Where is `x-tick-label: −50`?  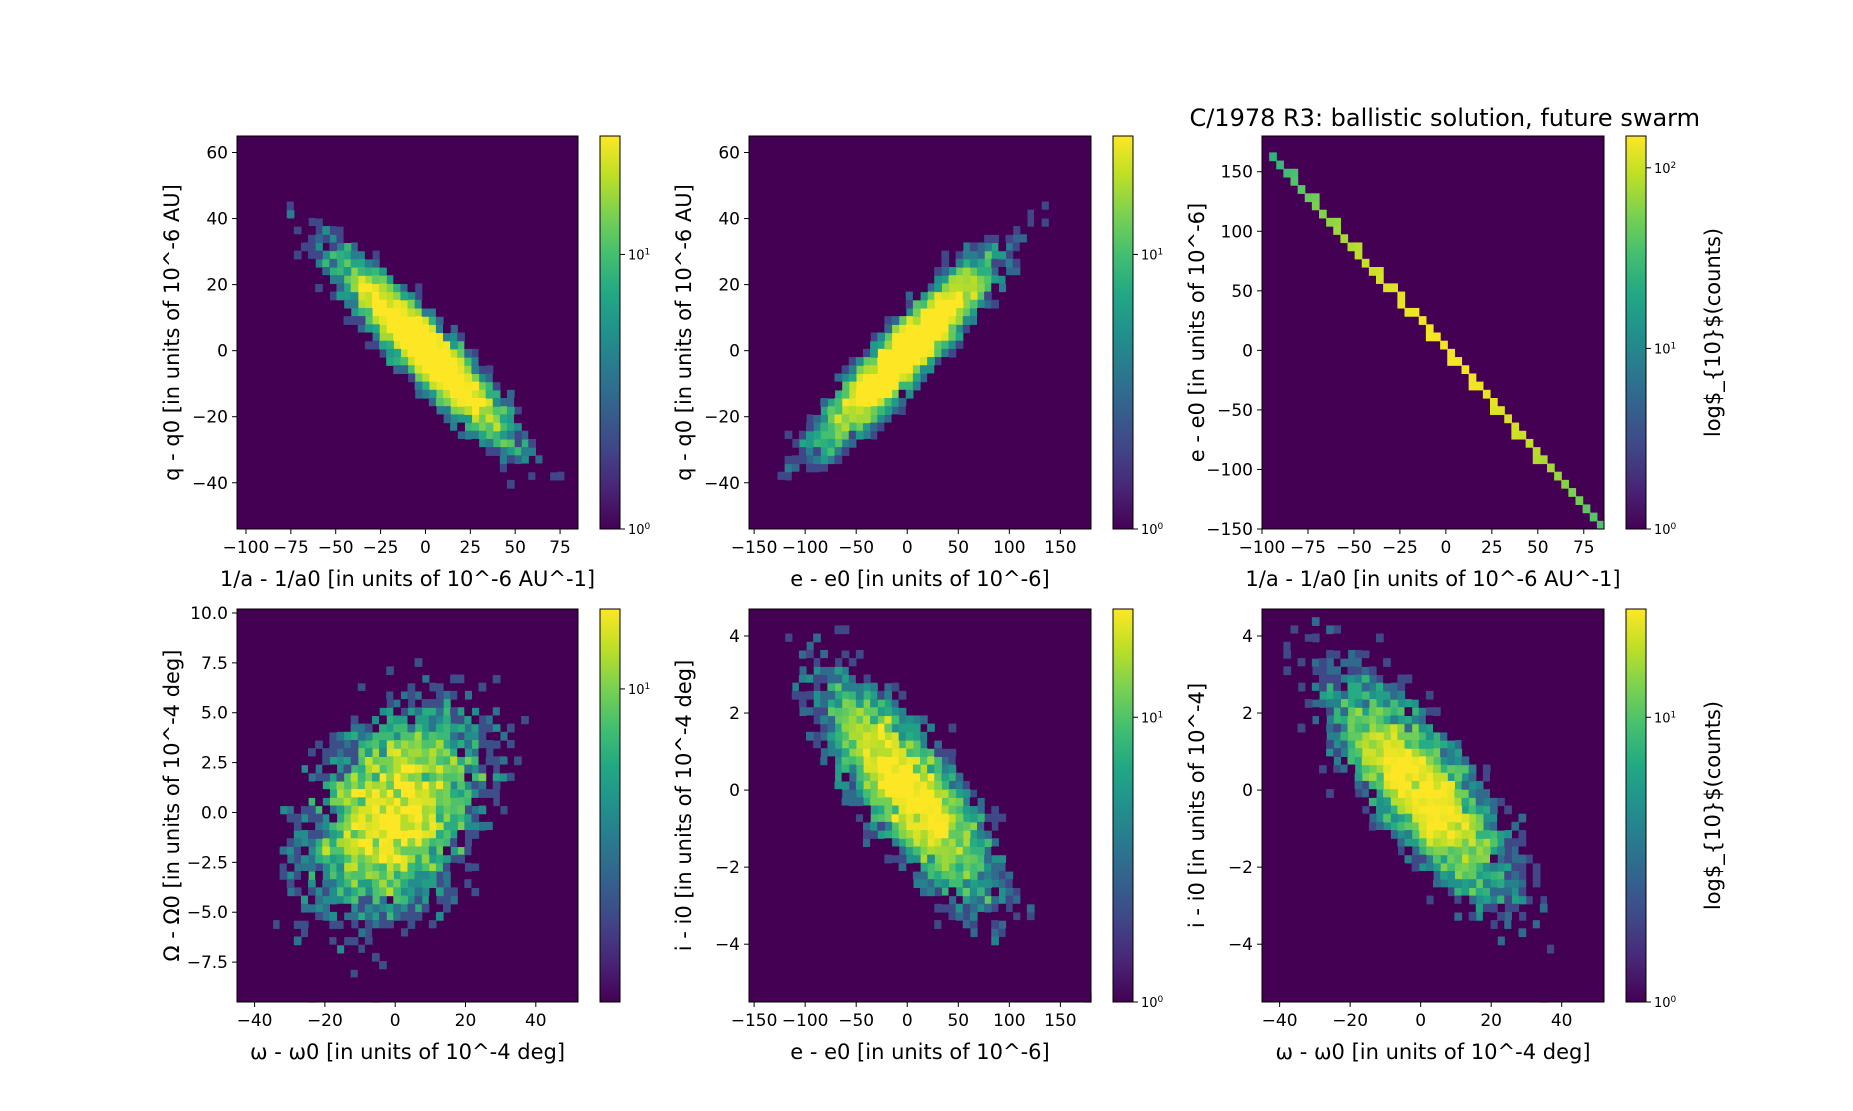 x-tick-label: −50 is located at coordinates (1354, 548).